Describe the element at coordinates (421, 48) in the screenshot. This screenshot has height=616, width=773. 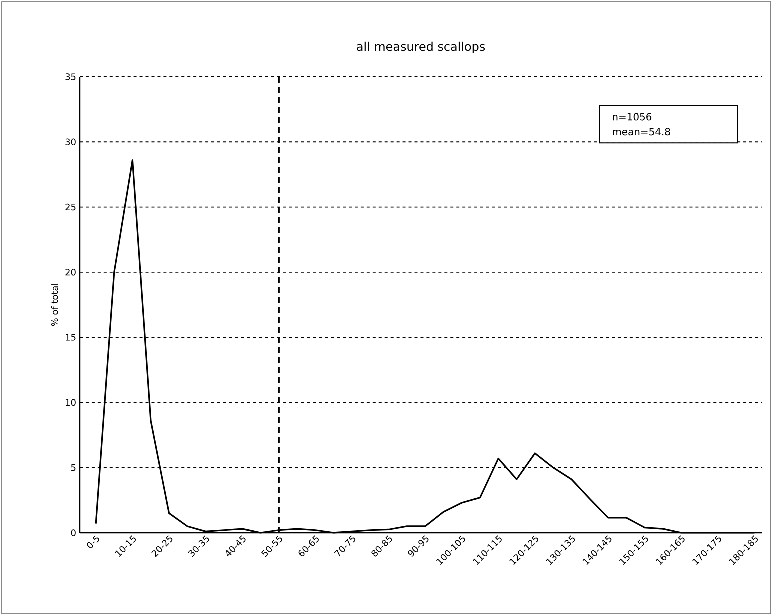
I see `chart-title: all measured scallops` at that location.